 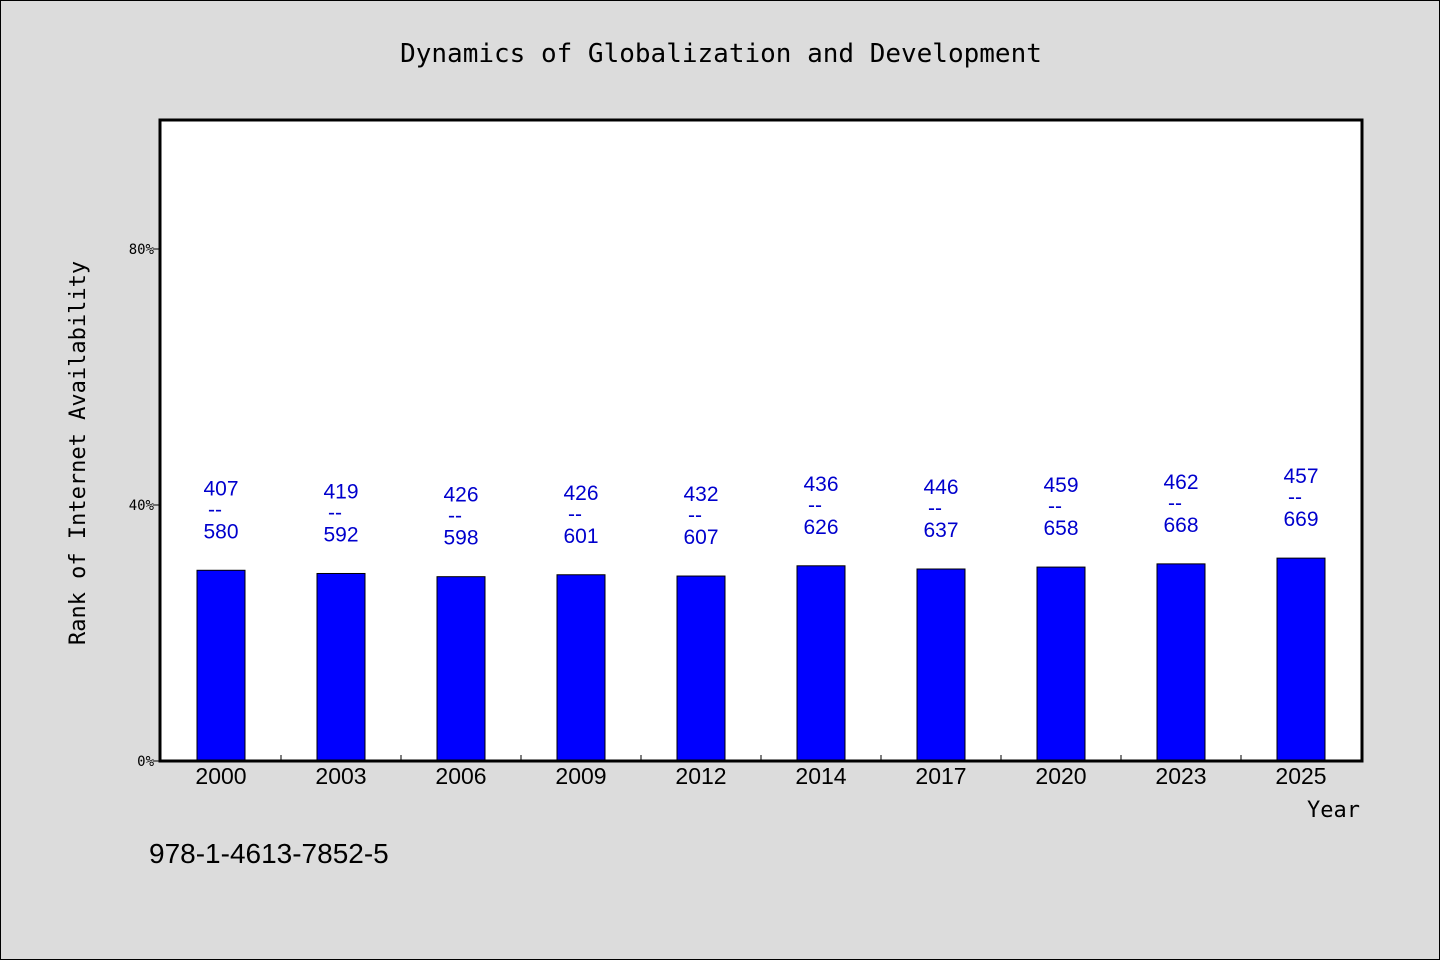 I want to click on y-tick-label: 80%, so click(x=142, y=250).